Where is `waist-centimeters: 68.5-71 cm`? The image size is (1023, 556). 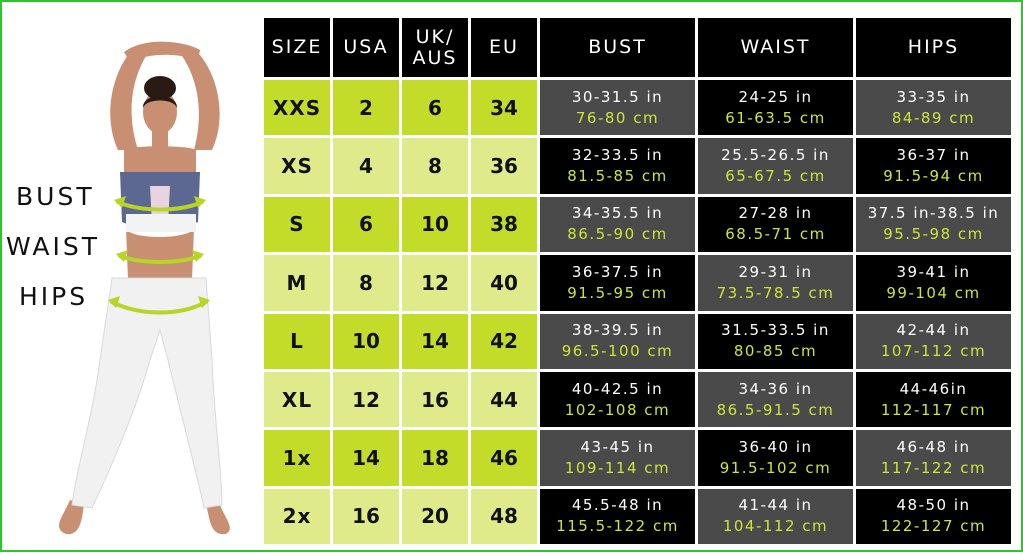 waist-centimeters: 68.5-71 cm is located at coordinates (775, 234).